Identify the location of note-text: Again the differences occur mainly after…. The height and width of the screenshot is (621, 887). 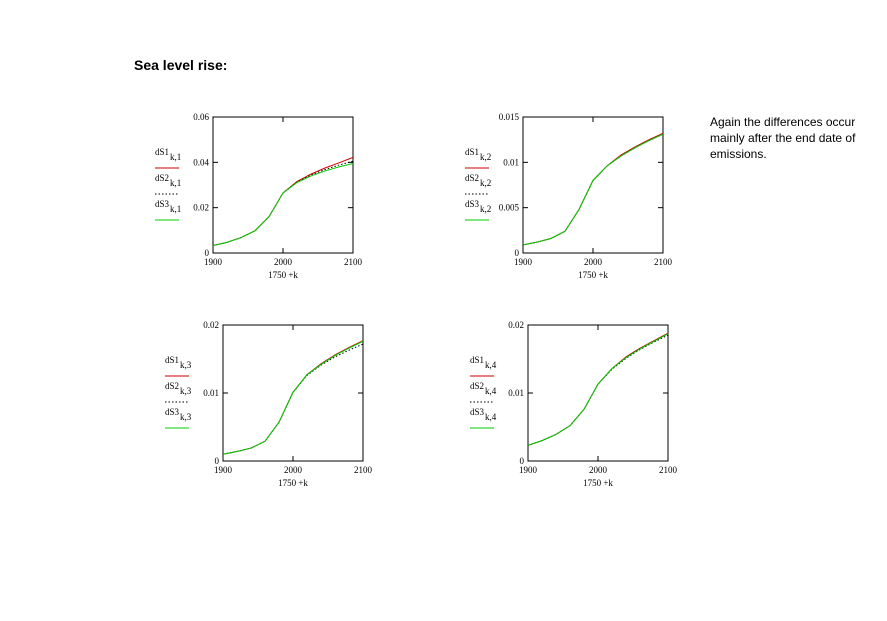
(783, 138).